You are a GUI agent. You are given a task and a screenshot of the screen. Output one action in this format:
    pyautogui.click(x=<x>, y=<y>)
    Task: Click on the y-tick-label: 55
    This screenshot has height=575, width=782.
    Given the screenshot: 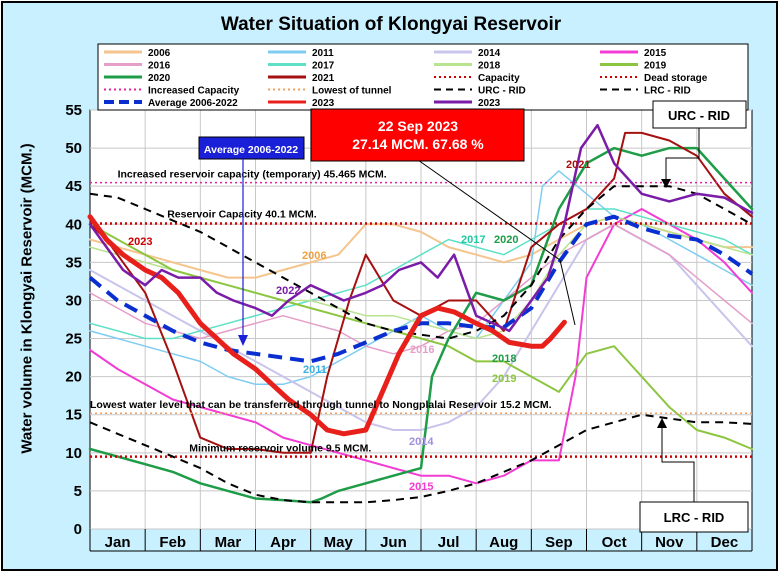 What is the action you would take?
    pyautogui.click(x=73, y=110)
    